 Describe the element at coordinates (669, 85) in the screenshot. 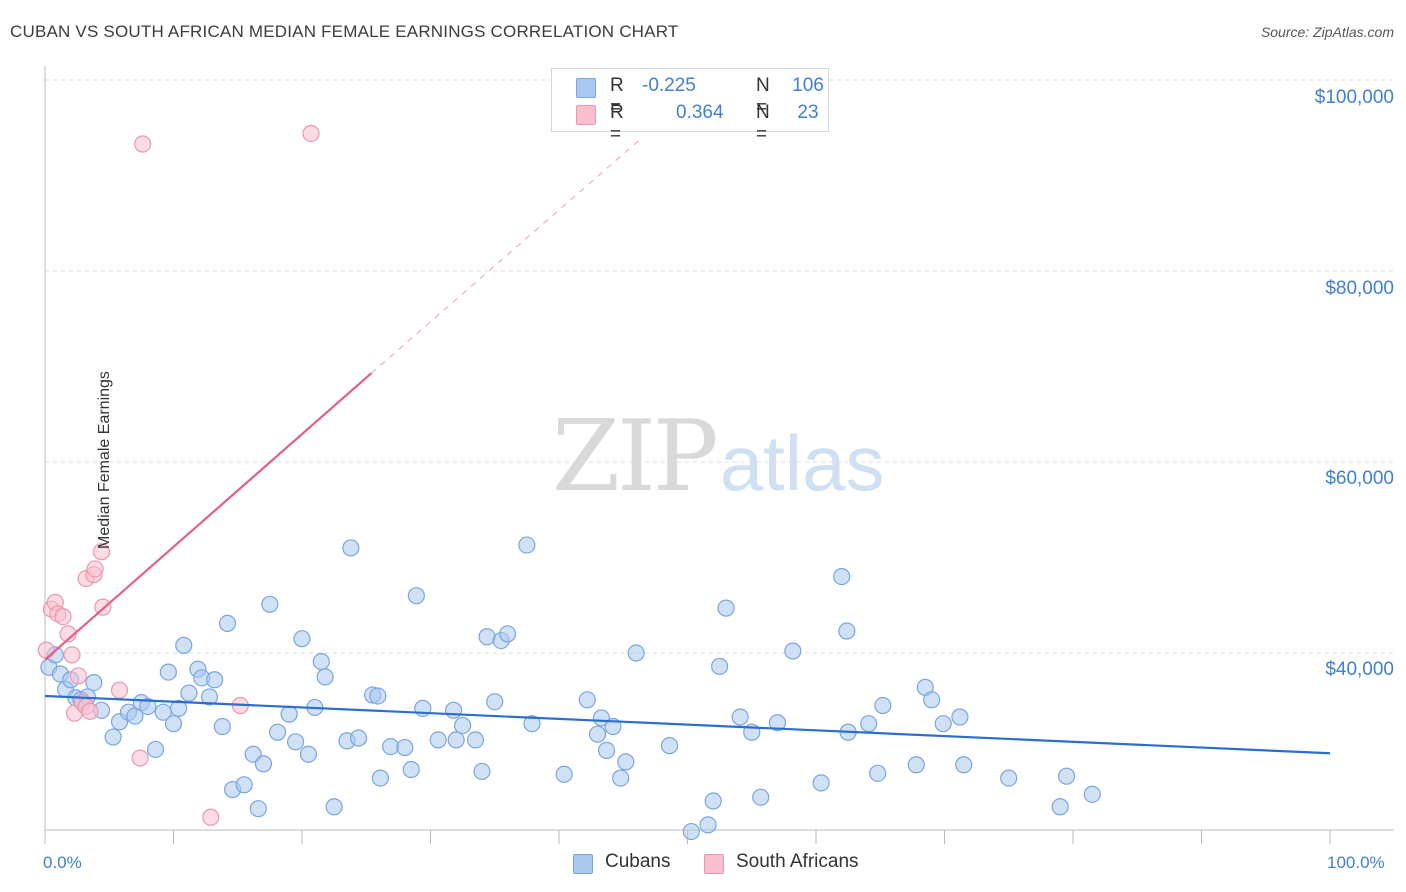

I see `r-value: -0.225` at that location.